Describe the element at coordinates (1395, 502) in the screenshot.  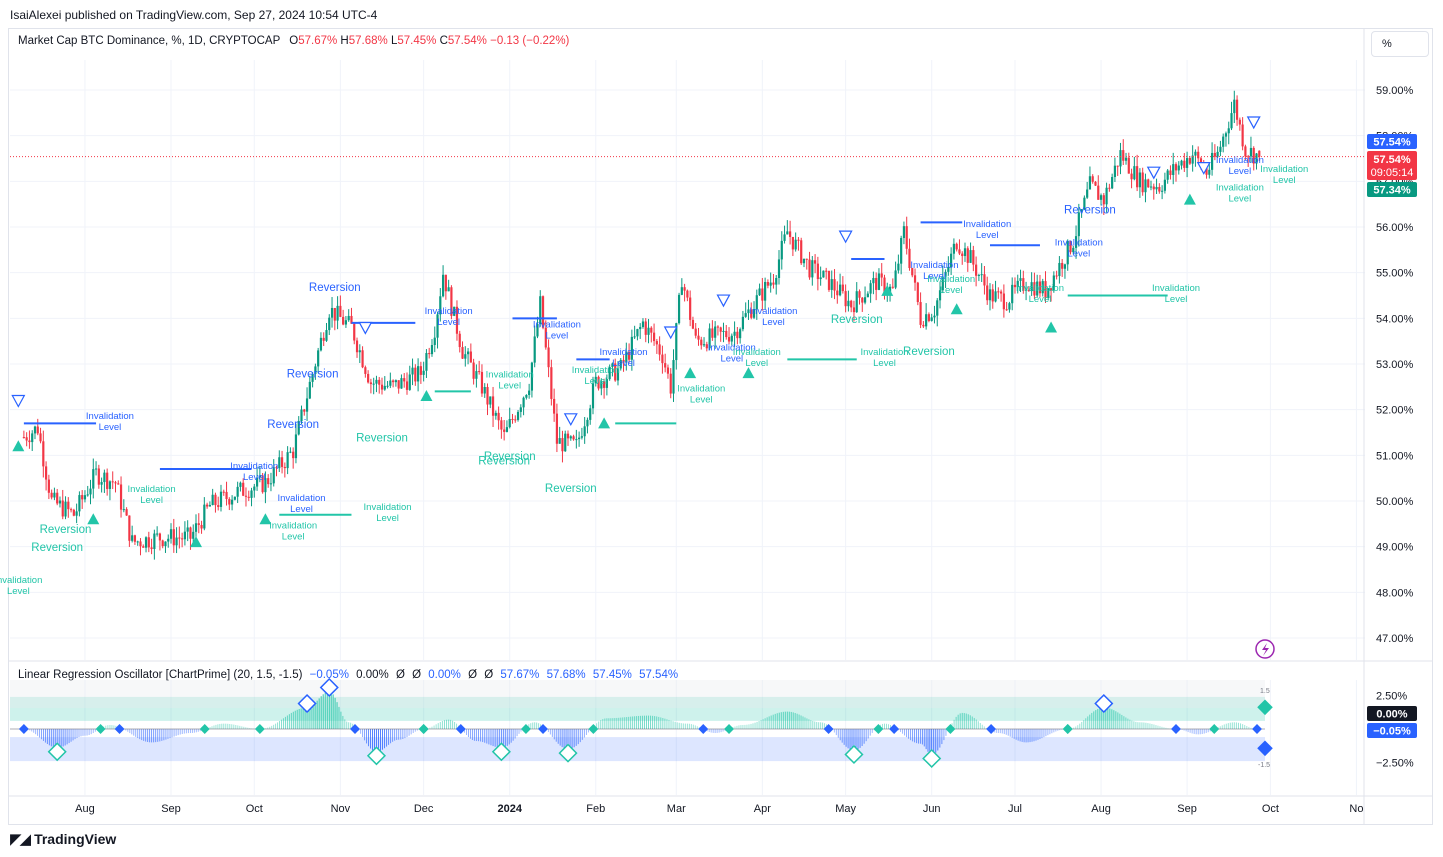
I see `price-axis-tick: 50.00%` at that location.